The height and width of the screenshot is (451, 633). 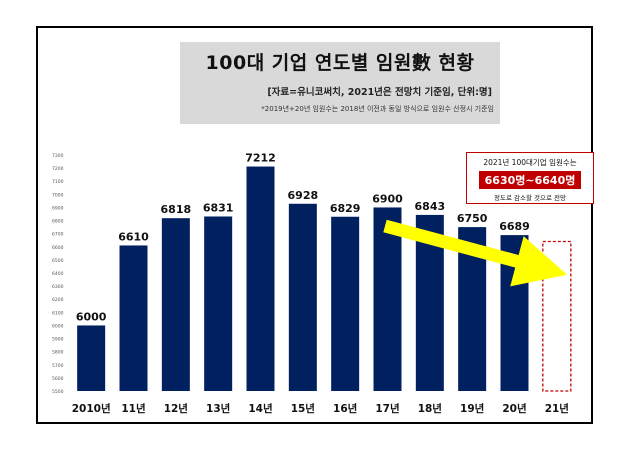 I want to click on x-tick-label-8: 18년, so click(x=430, y=408).